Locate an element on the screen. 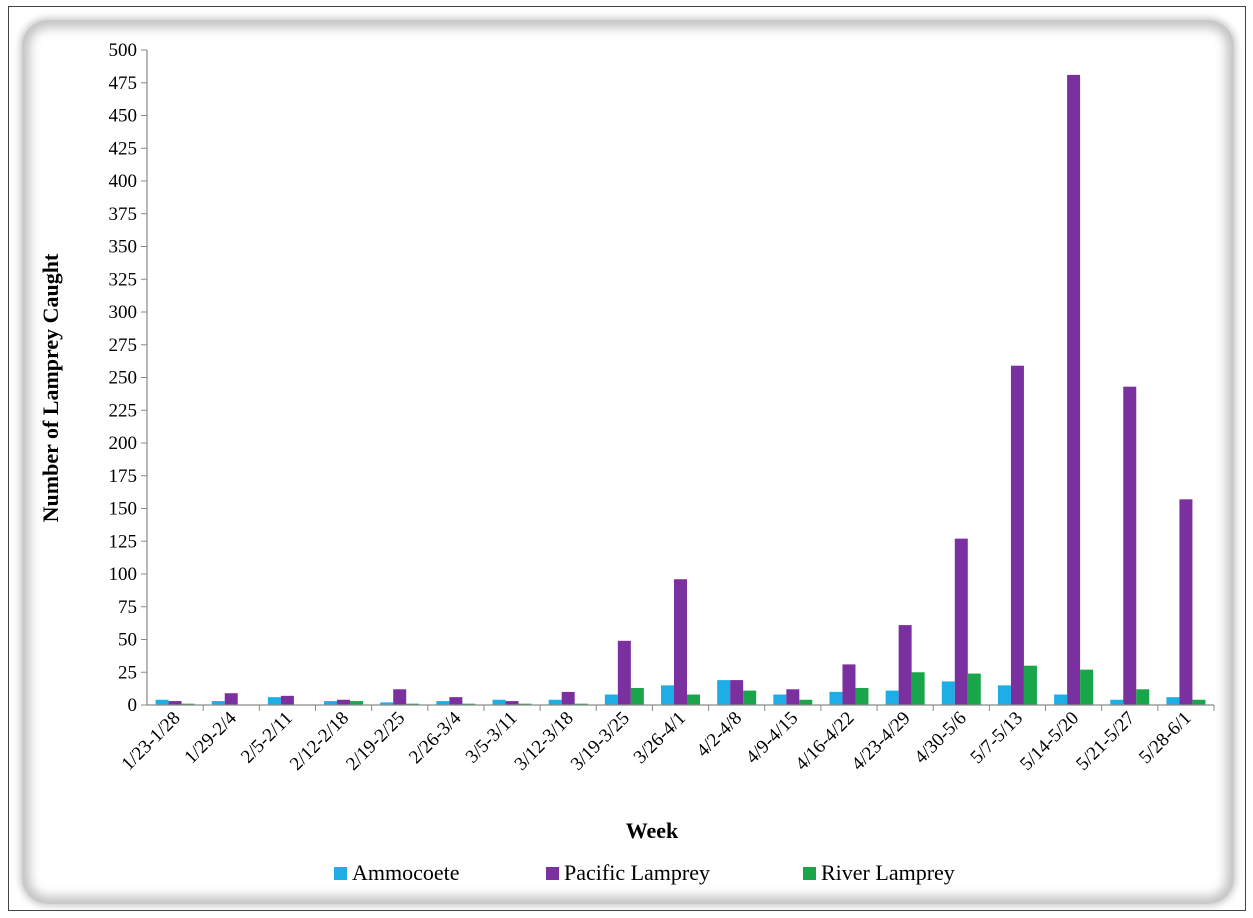  x-tick-label: 4/2-4/8 is located at coordinates (720, 735).